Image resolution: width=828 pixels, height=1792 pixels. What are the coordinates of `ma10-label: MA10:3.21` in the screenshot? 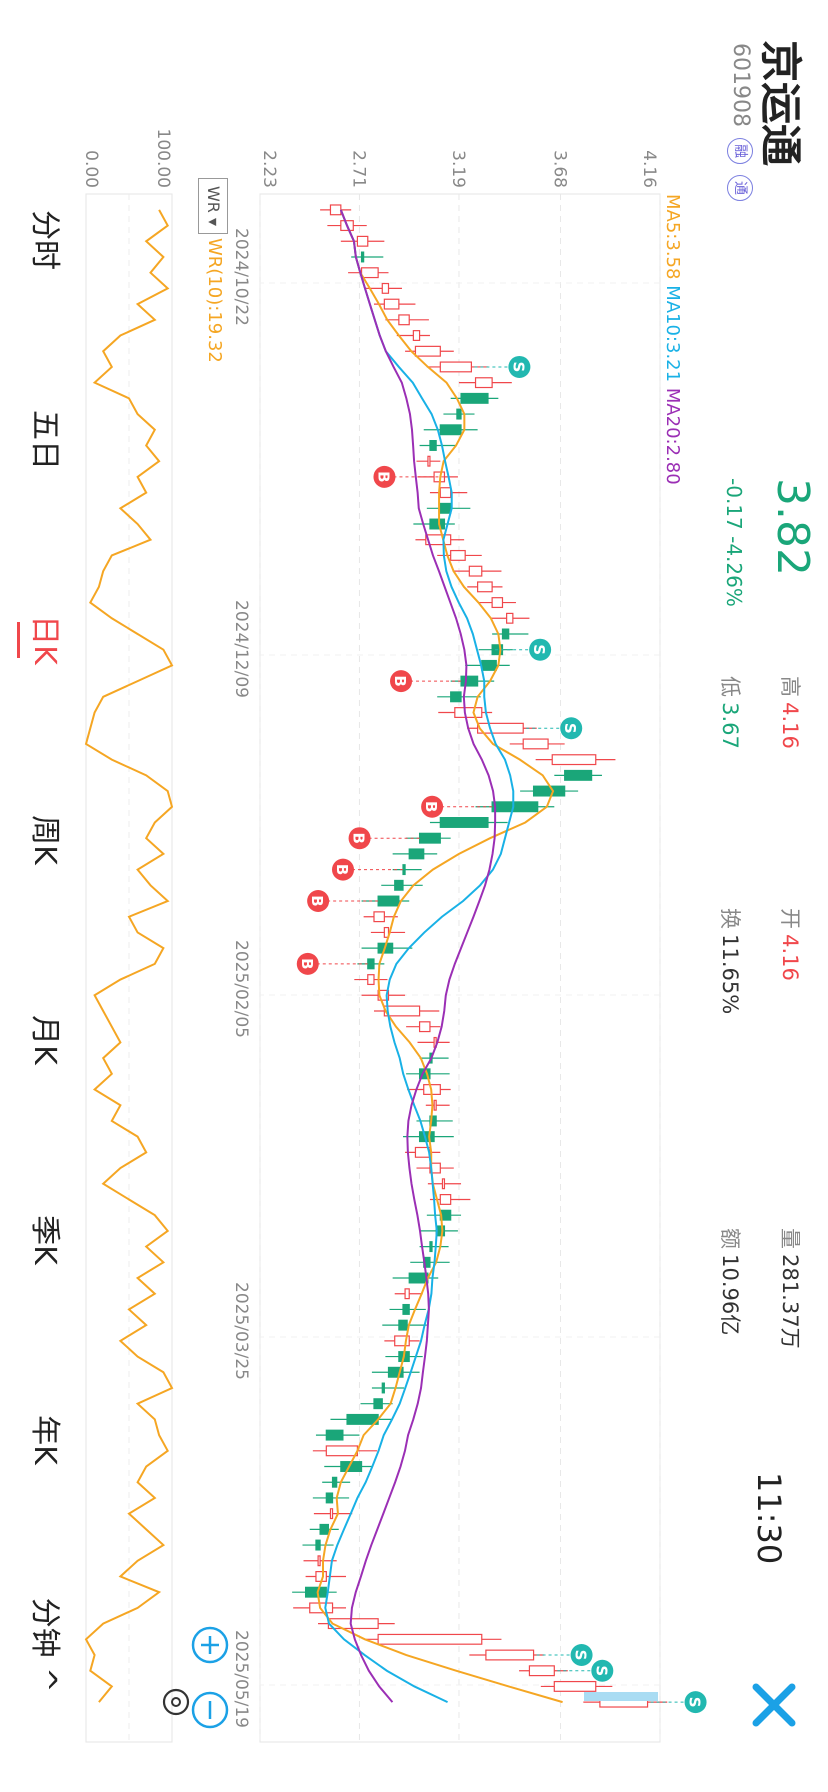 It's located at (672, 334).